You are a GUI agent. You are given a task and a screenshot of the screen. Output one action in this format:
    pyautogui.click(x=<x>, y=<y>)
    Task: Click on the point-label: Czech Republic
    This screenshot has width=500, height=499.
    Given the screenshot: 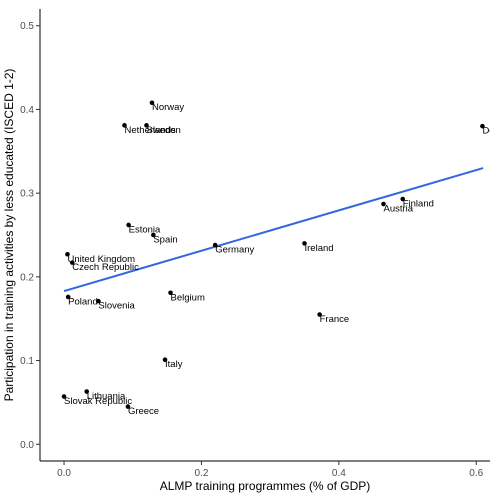 What is the action you would take?
    pyautogui.click(x=105, y=267)
    